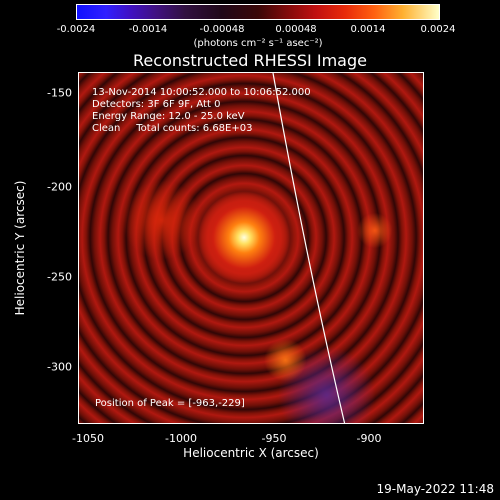 Image resolution: width=500 pixels, height=500 pixels. What do you see at coordinates (258, 43) in the screenshot?
I see `colorbar-units: (photons cm⁻² s⁻¹ asec⁻²)` at bounding box center [258, 43].